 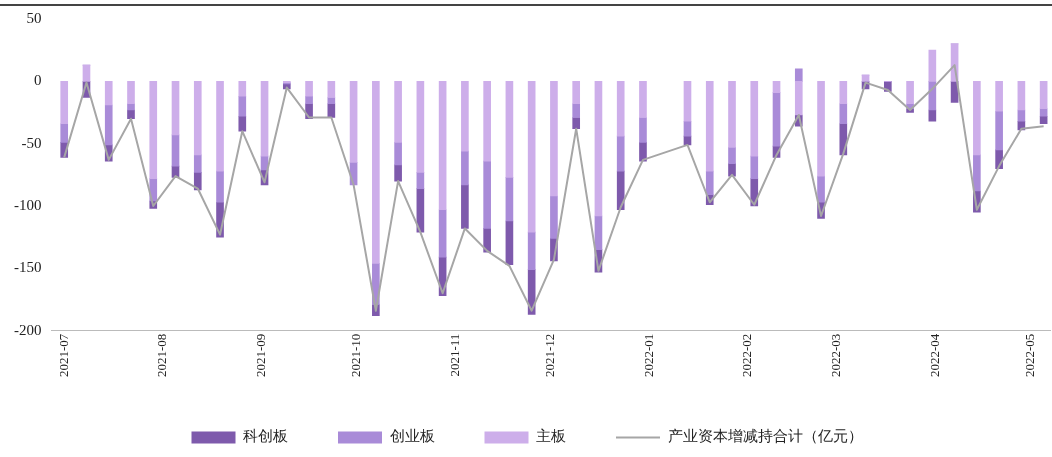 I want to click on x-tick-label: 2021-07, so click(x=63, y=355).